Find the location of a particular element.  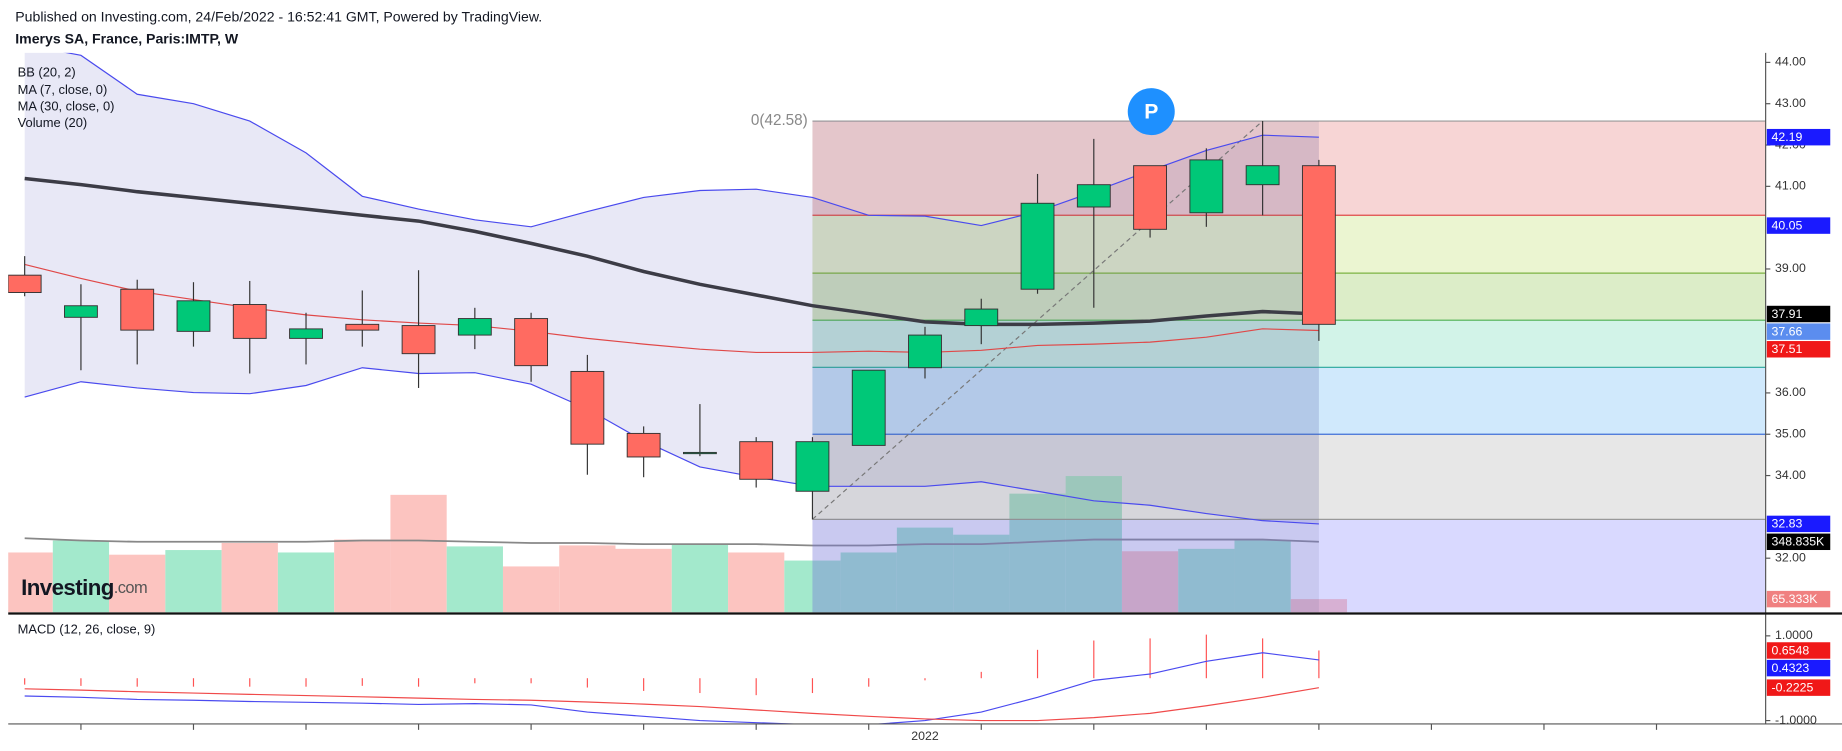

legend-entry: BB (20, 2) is located at coordinates (47, 71).